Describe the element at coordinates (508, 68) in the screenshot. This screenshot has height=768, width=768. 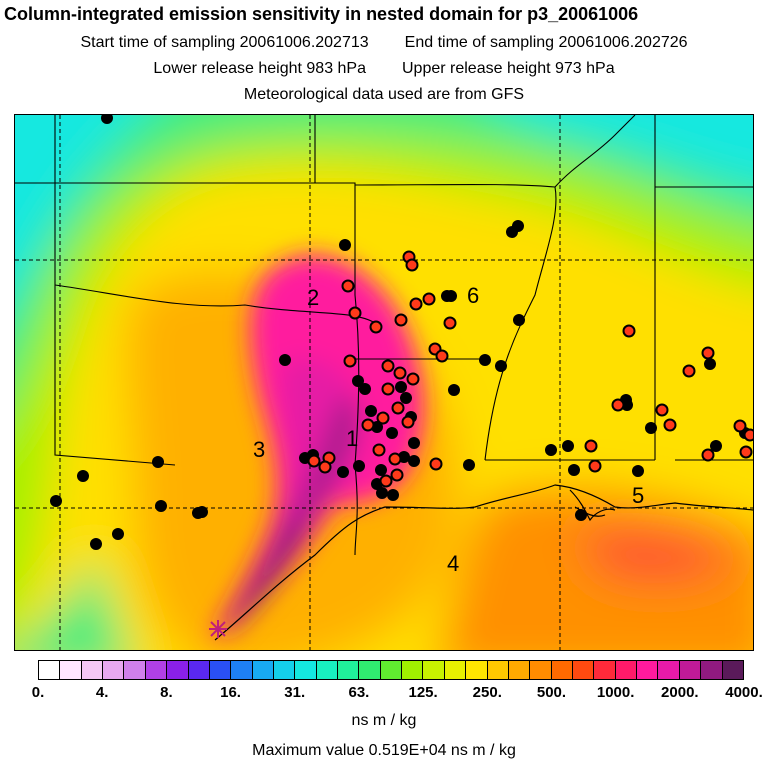
I see `upper-release-label: Upper release height 973 hPa` at that location.